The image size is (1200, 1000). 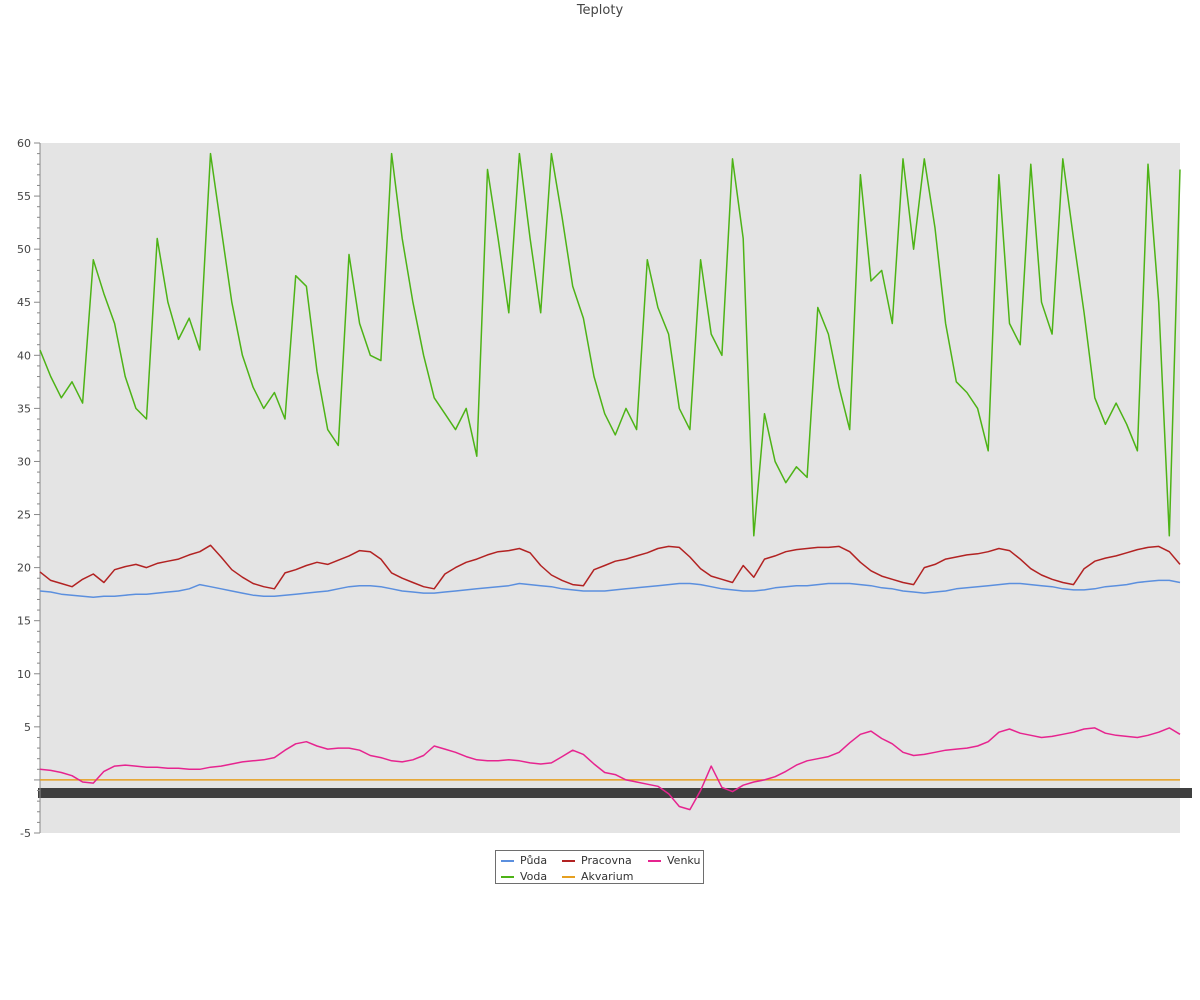 I want to click on y-tick-label: 35, so click(x=24, y=408).